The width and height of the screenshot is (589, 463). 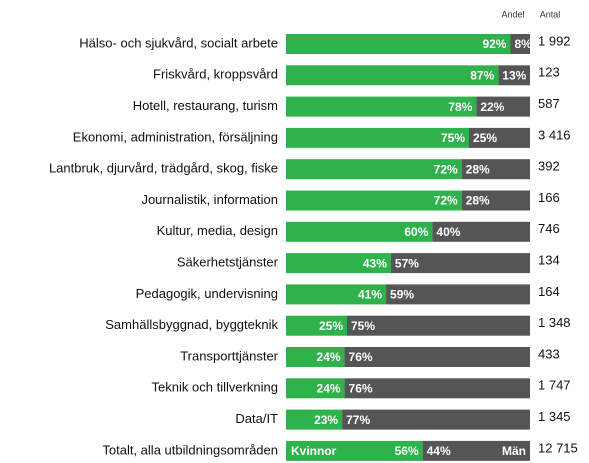 I want to click on category-label: Transporttjänster, so click(x=229, y=355).